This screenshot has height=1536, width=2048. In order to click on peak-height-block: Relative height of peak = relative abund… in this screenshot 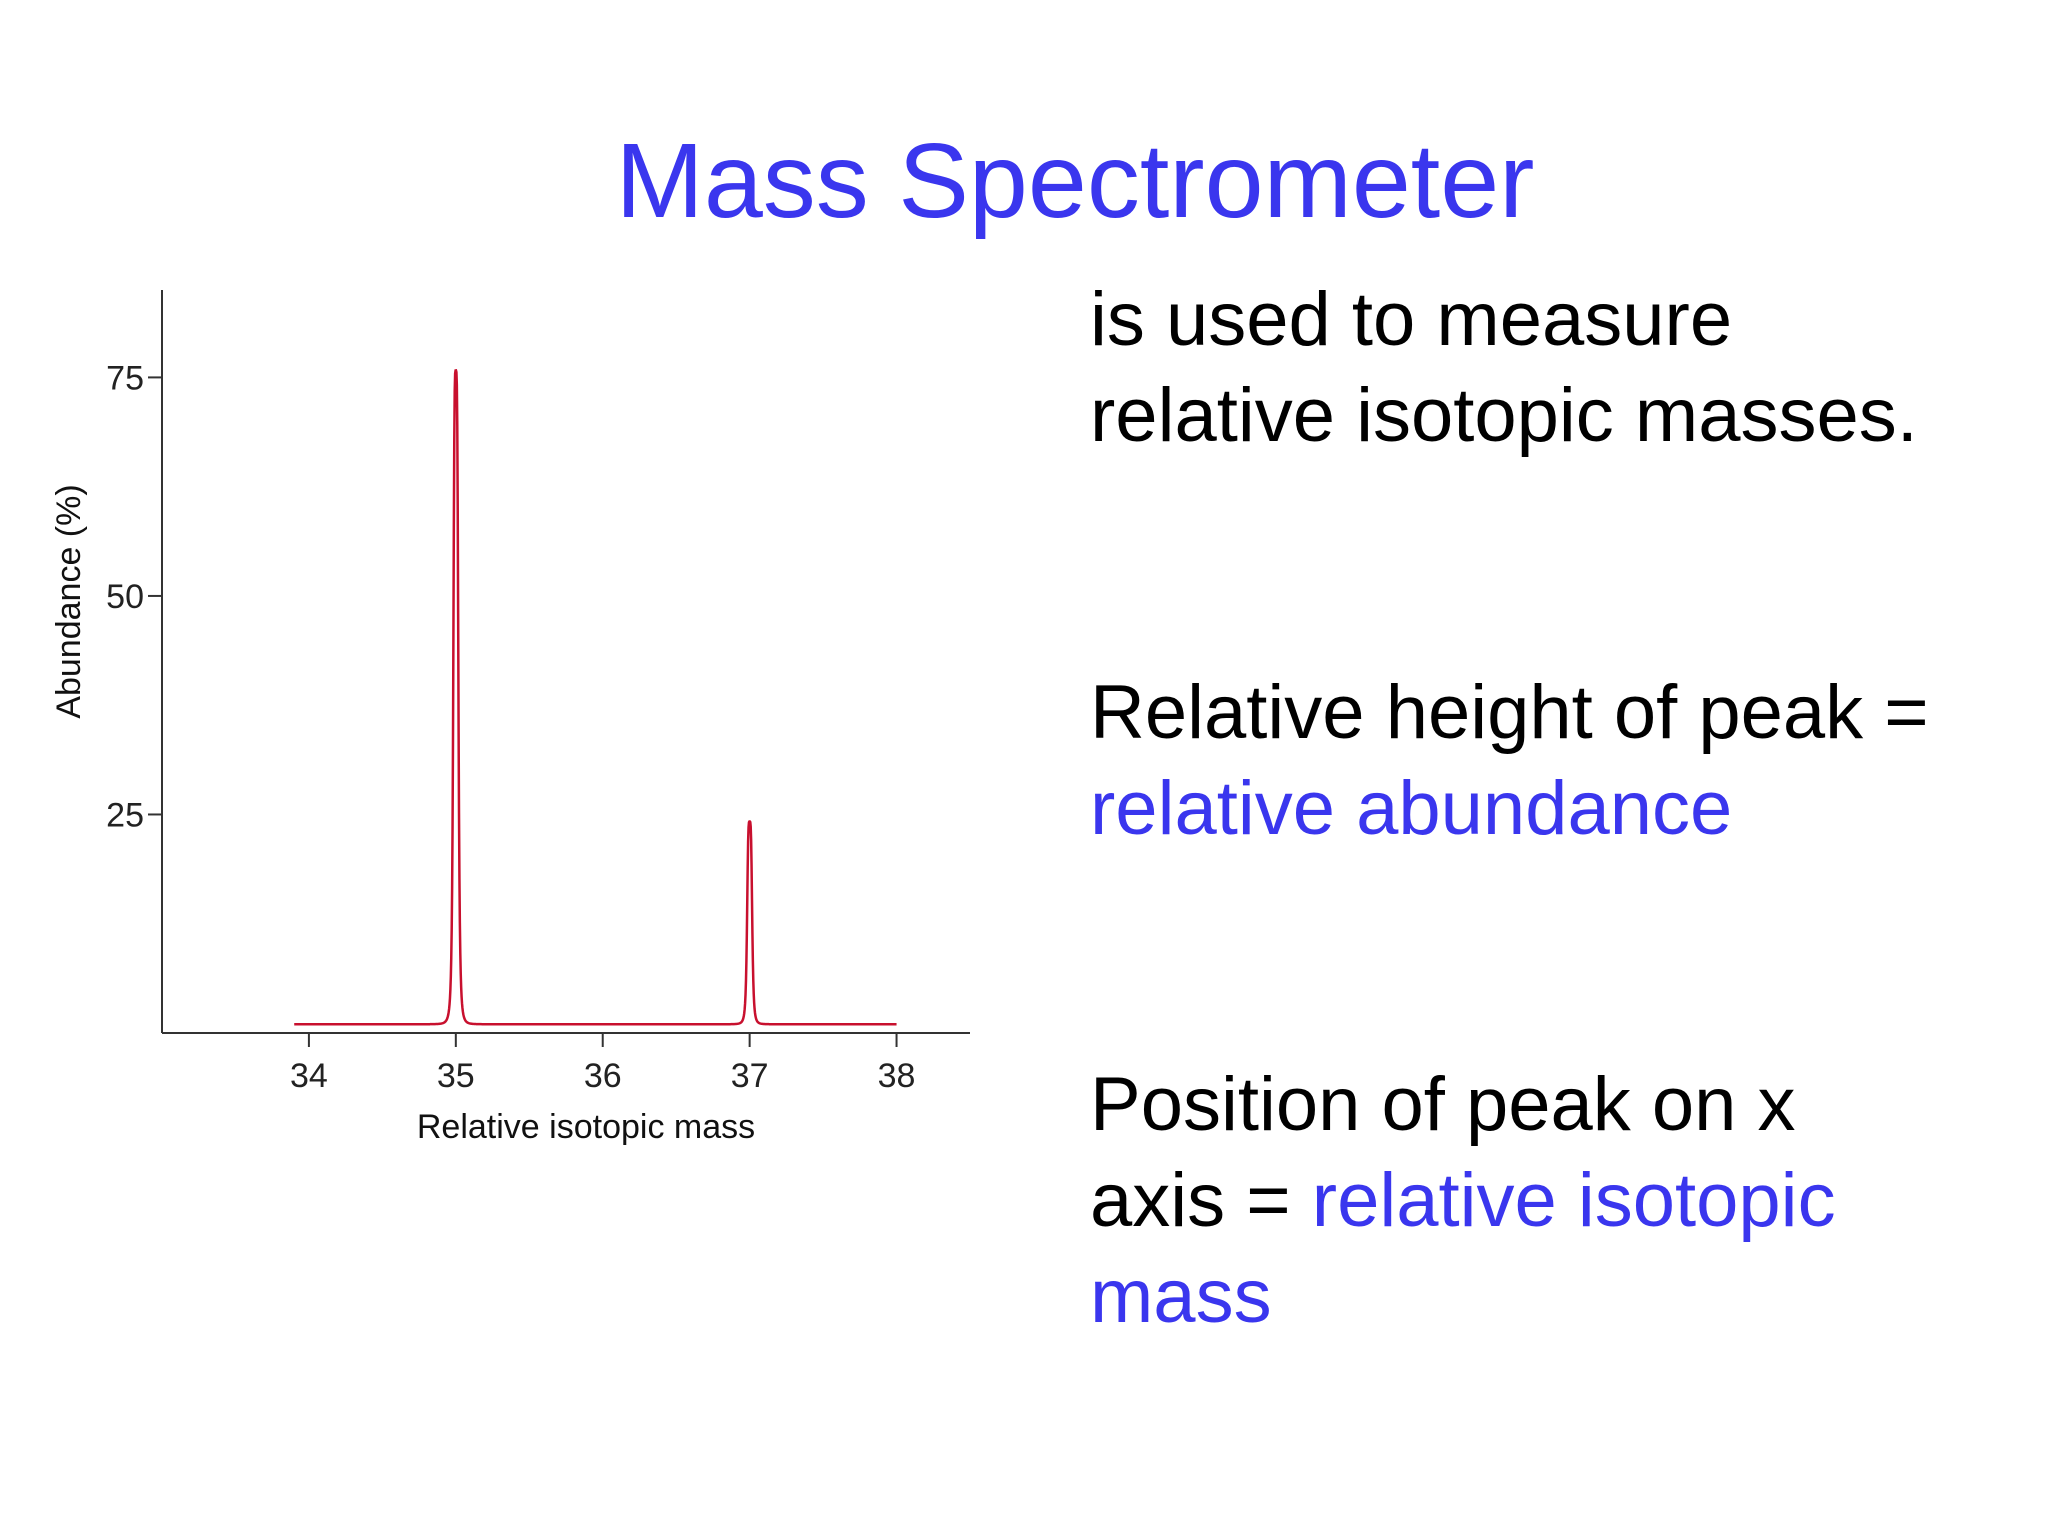, I will do `click(1509, 761)`.